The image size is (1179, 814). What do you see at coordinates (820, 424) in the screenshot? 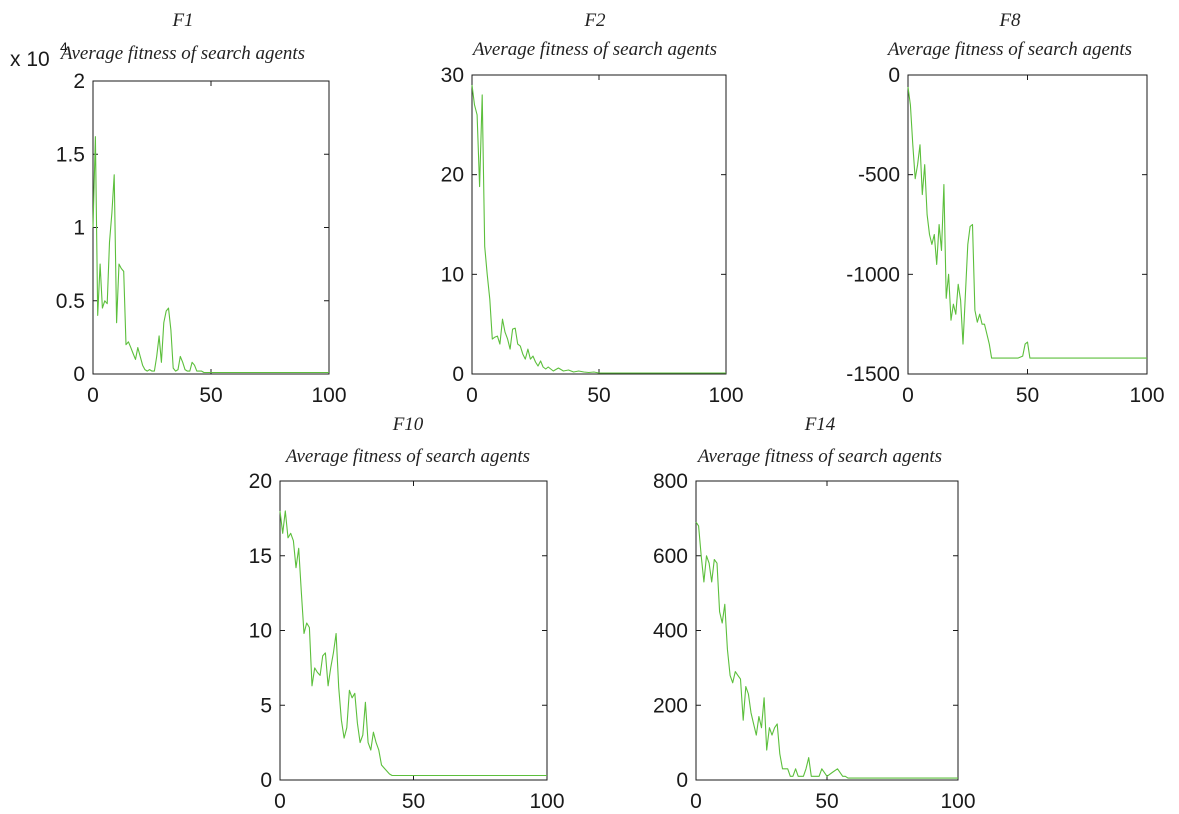
I see `panel-title: F14` at bounding box center [820, 424].